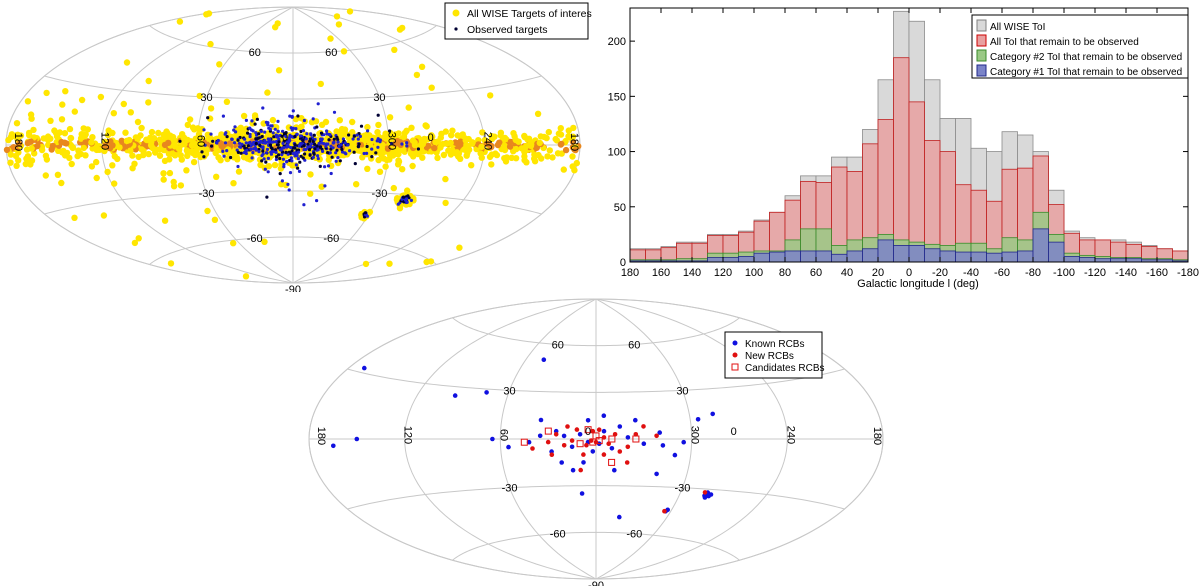 This screenshot has height=586, width=1200. What do you see at coordinates (588, 432) in the screenshot?
I see `grid-label: 0` at bounding box center [588, 432].